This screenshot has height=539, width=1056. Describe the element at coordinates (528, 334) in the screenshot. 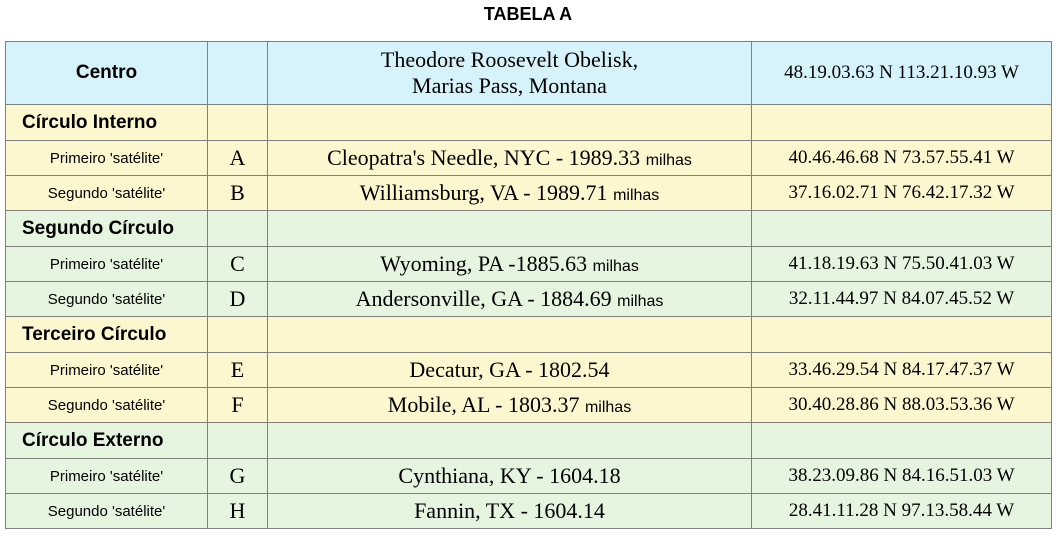

I see `circle-header-row: Terceiro Círculo` at that location.